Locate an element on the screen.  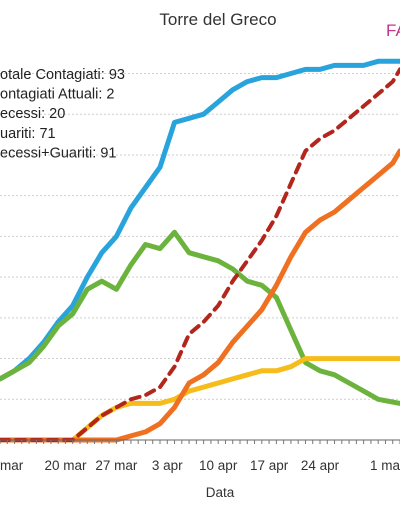
brand-logo-text: FA is located at coordinates (393, 30).